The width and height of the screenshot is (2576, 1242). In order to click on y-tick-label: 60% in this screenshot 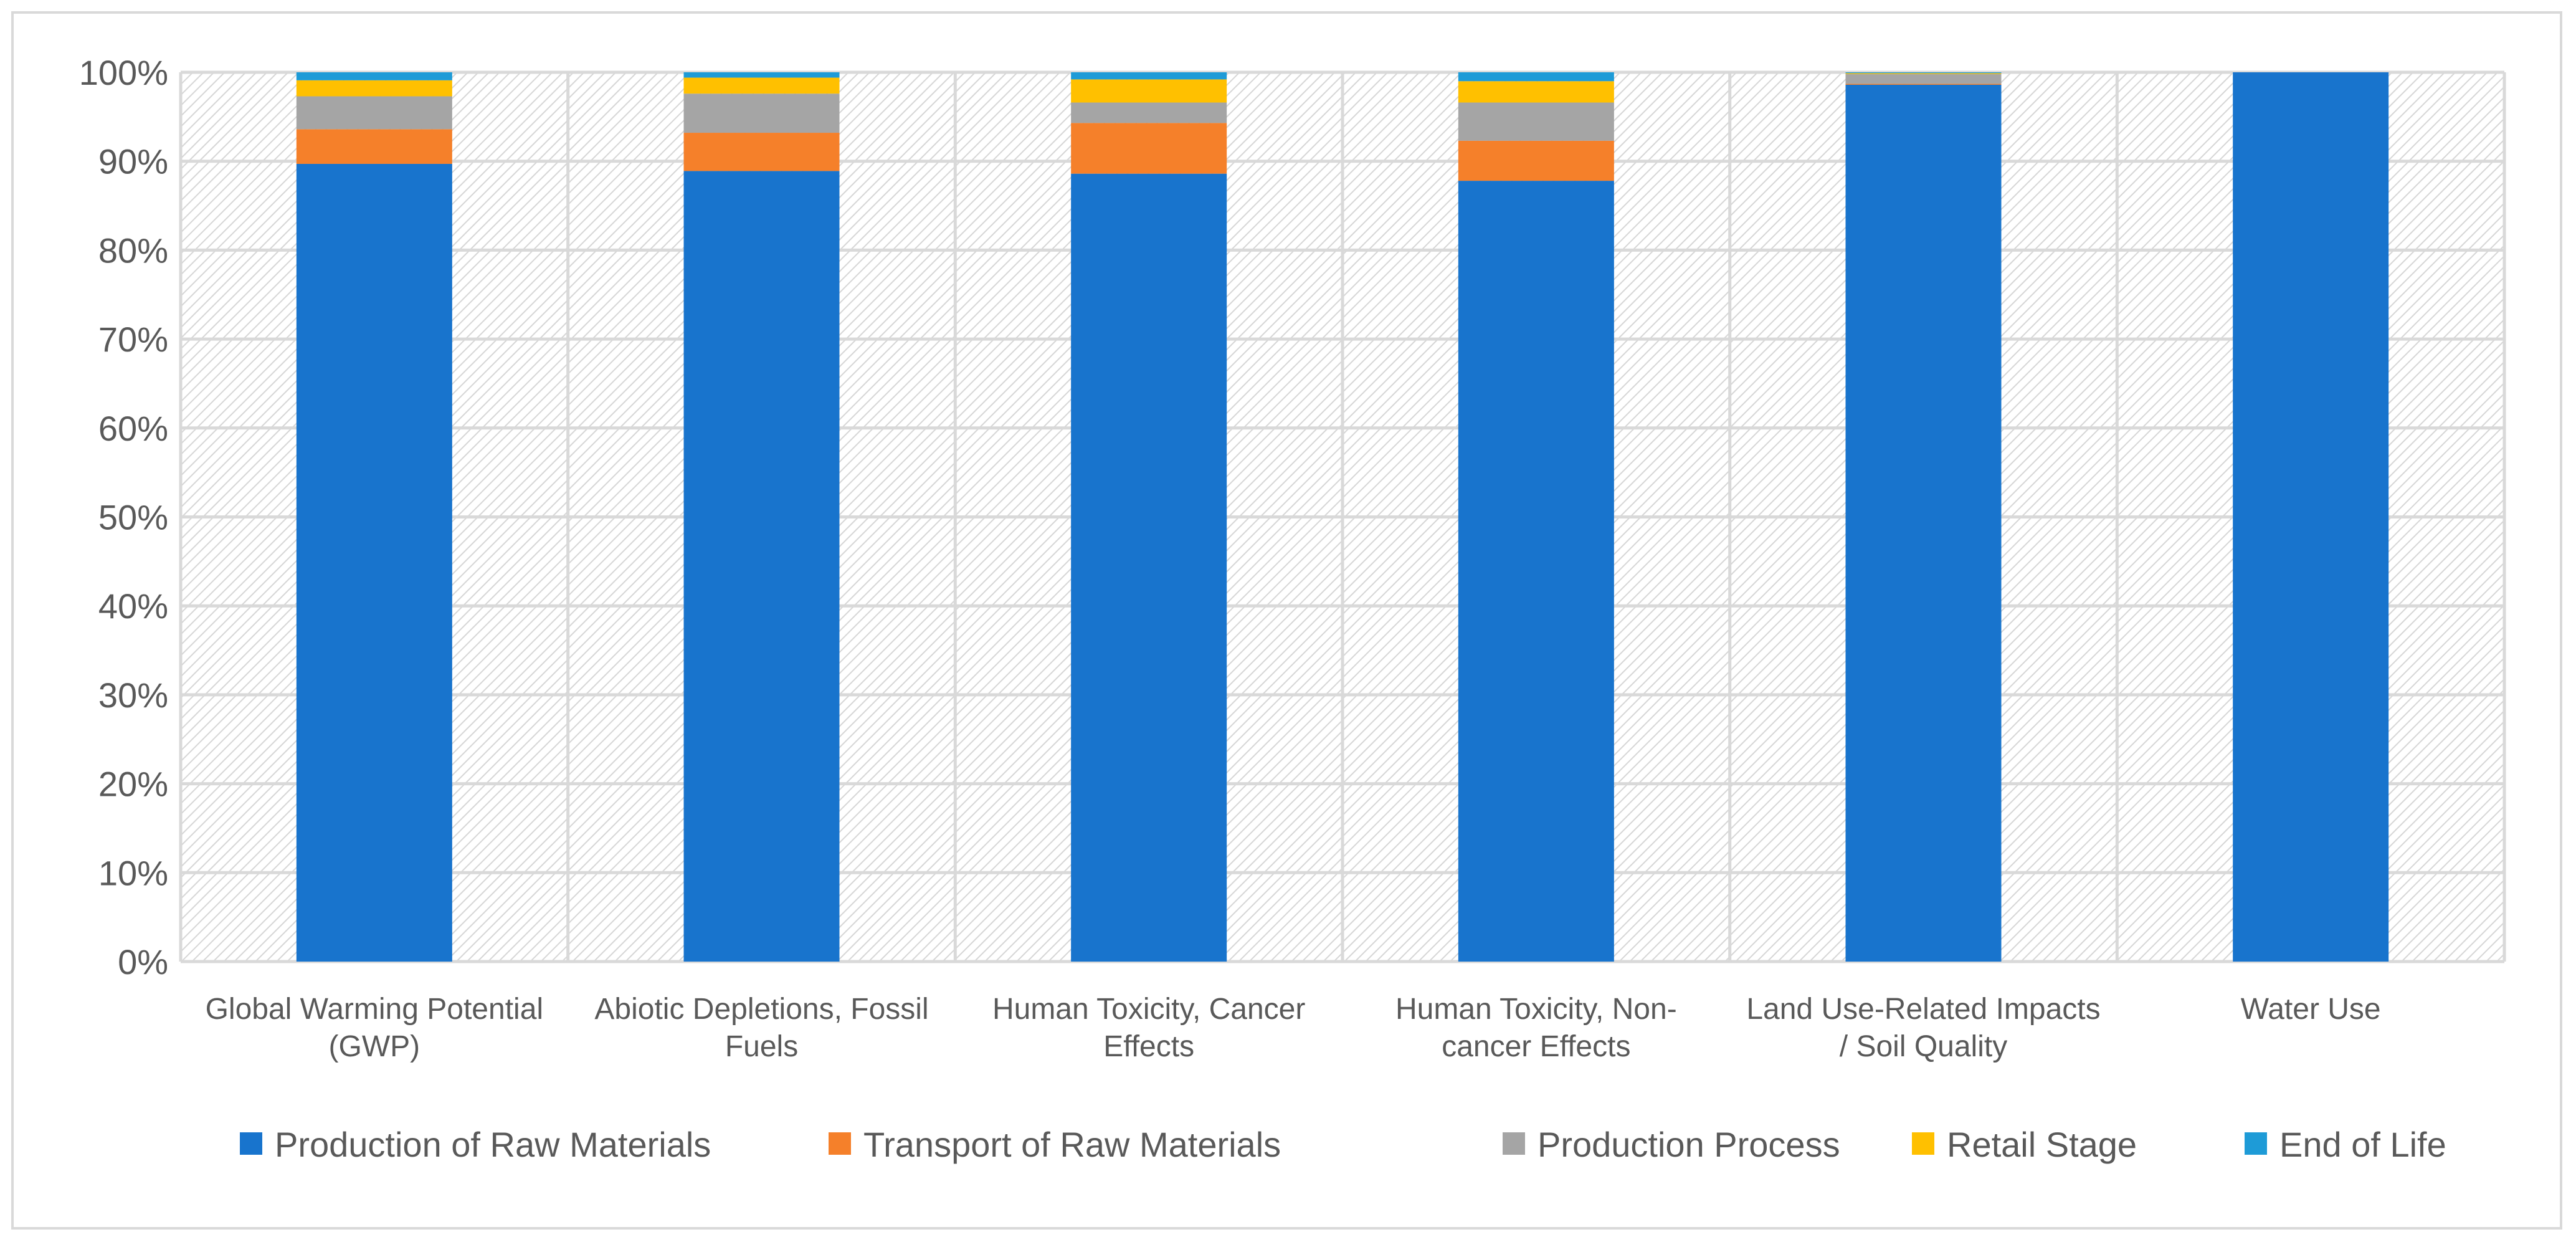, I will do `click(133, 428)`.